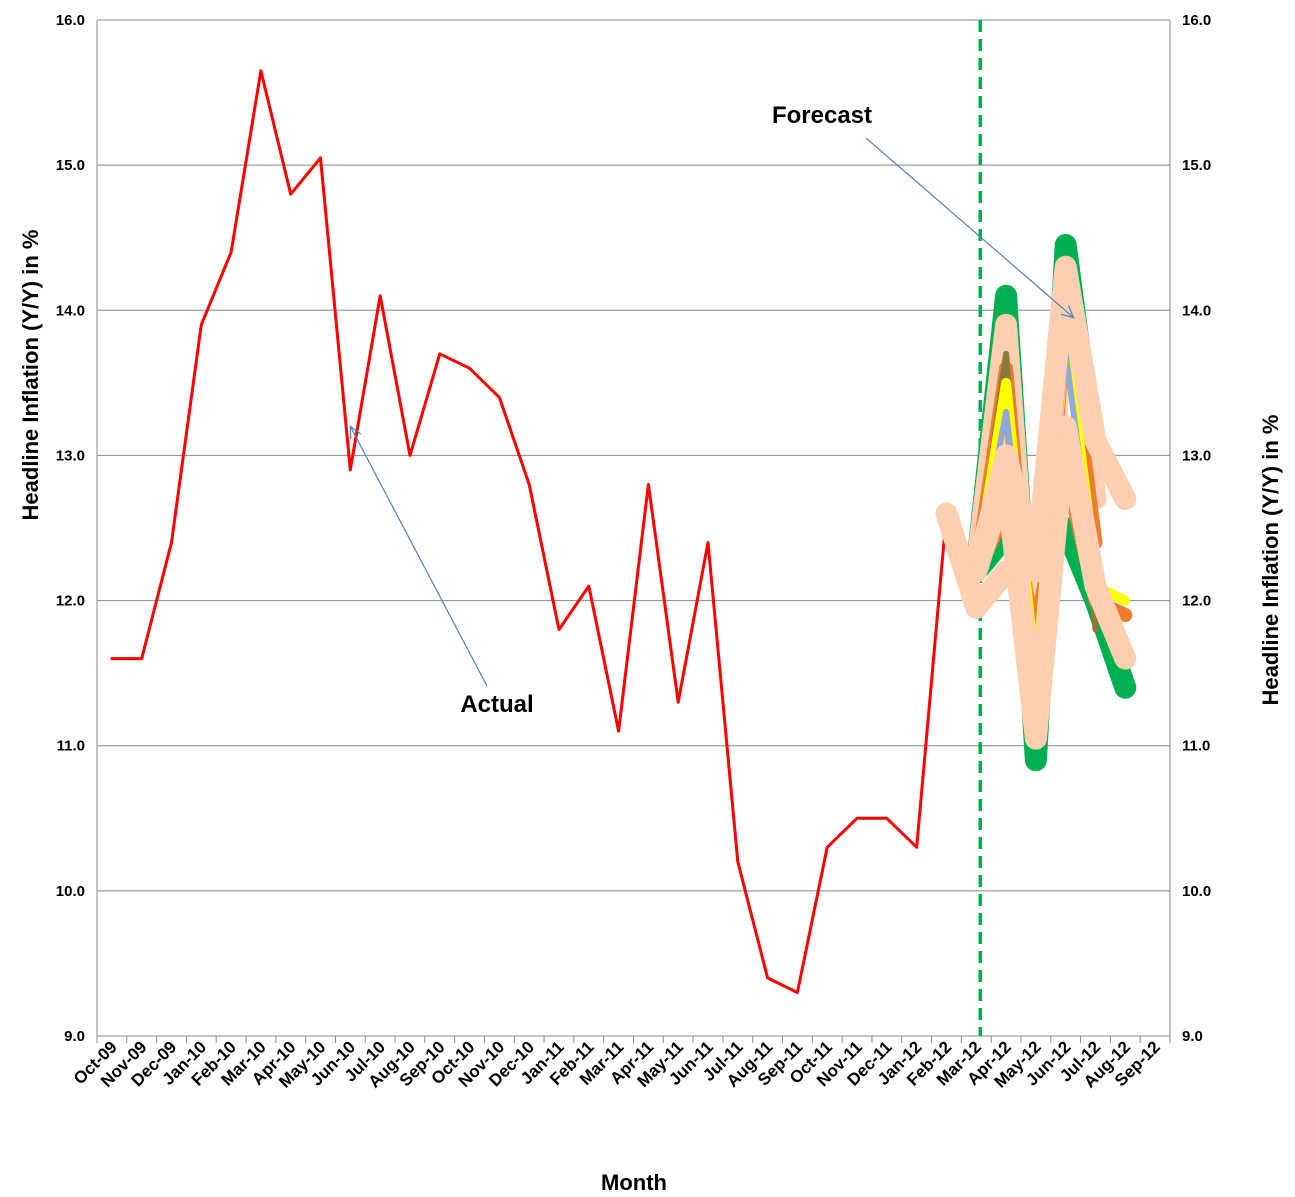  Describe the element at coordinates (634, 1182) in the screenshot. I see `x-axis-title: Month` at that location.